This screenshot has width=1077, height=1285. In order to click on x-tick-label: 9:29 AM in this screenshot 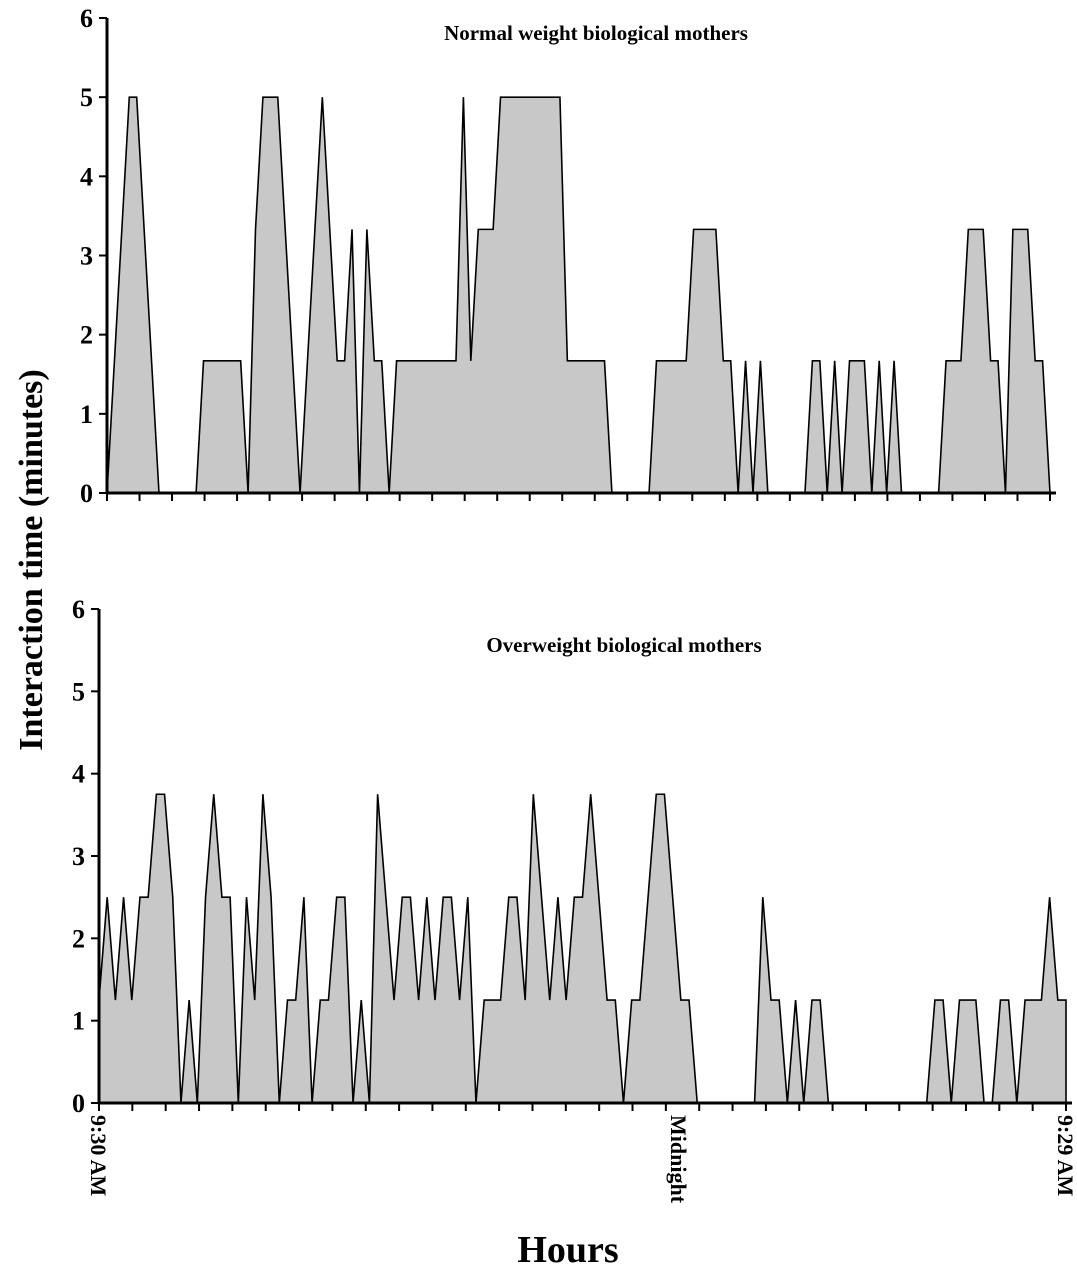, I will do `click(1065, 1156)`.